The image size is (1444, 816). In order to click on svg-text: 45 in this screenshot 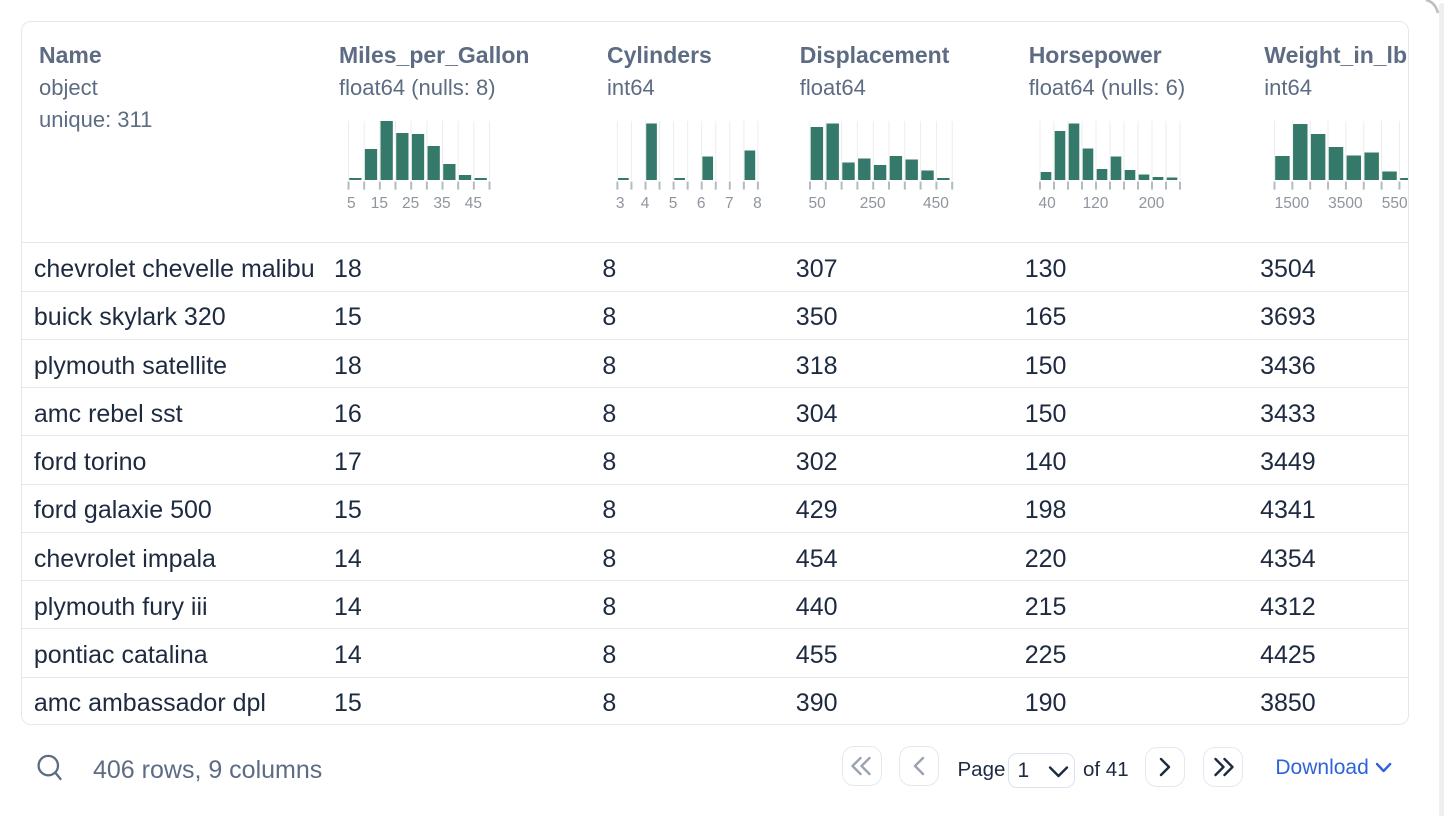, I will do `click(473, 203)`.